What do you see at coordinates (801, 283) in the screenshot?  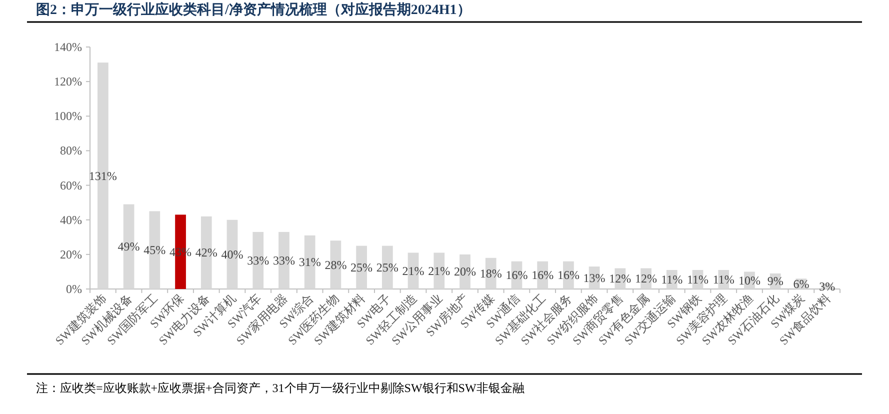 I see `data-label: 6%` at bounding box center [801, 283].